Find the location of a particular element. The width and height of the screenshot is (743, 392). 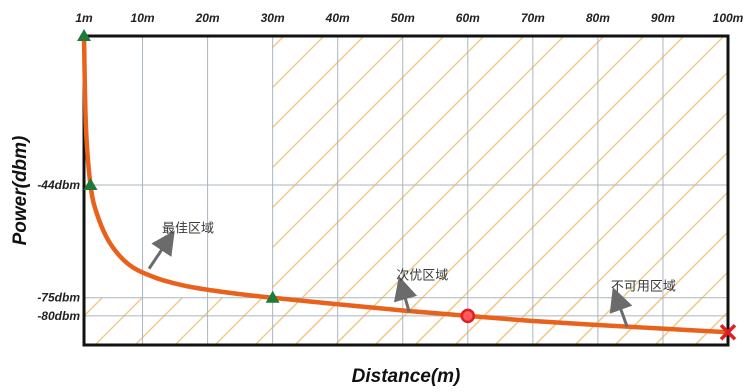

x-tick-label: 100m is located at coordinates (728, 18).